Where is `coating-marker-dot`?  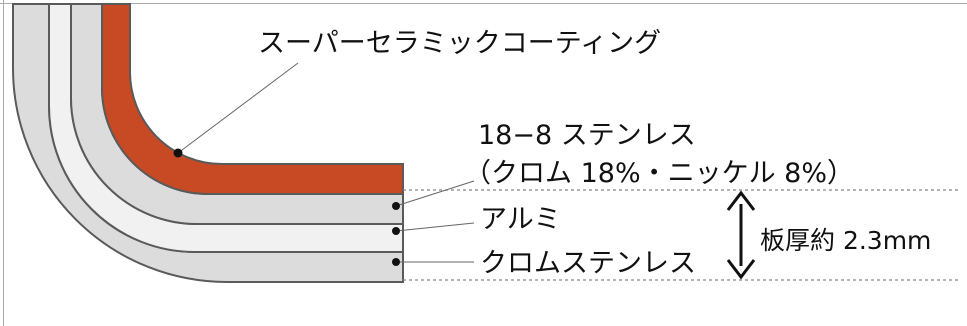
coating-marker-dot is located at coordinates (178, 153).